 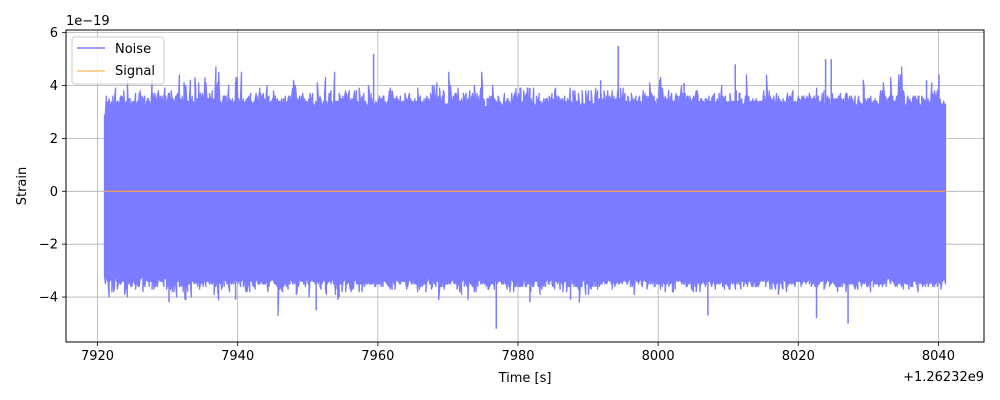 I want to click on y-tick-label: 2, so click(x=54, y=139).